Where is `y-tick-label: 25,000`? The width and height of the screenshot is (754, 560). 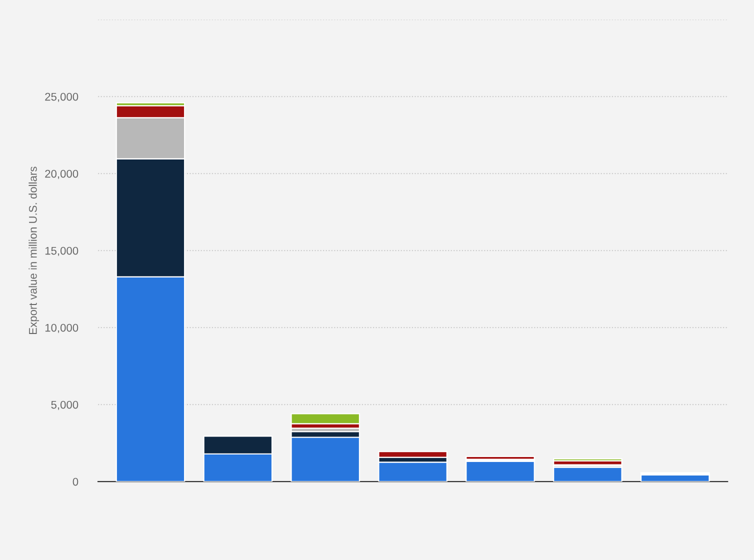 y-tick-label: 25,000 is located at coordinates (61, 97).